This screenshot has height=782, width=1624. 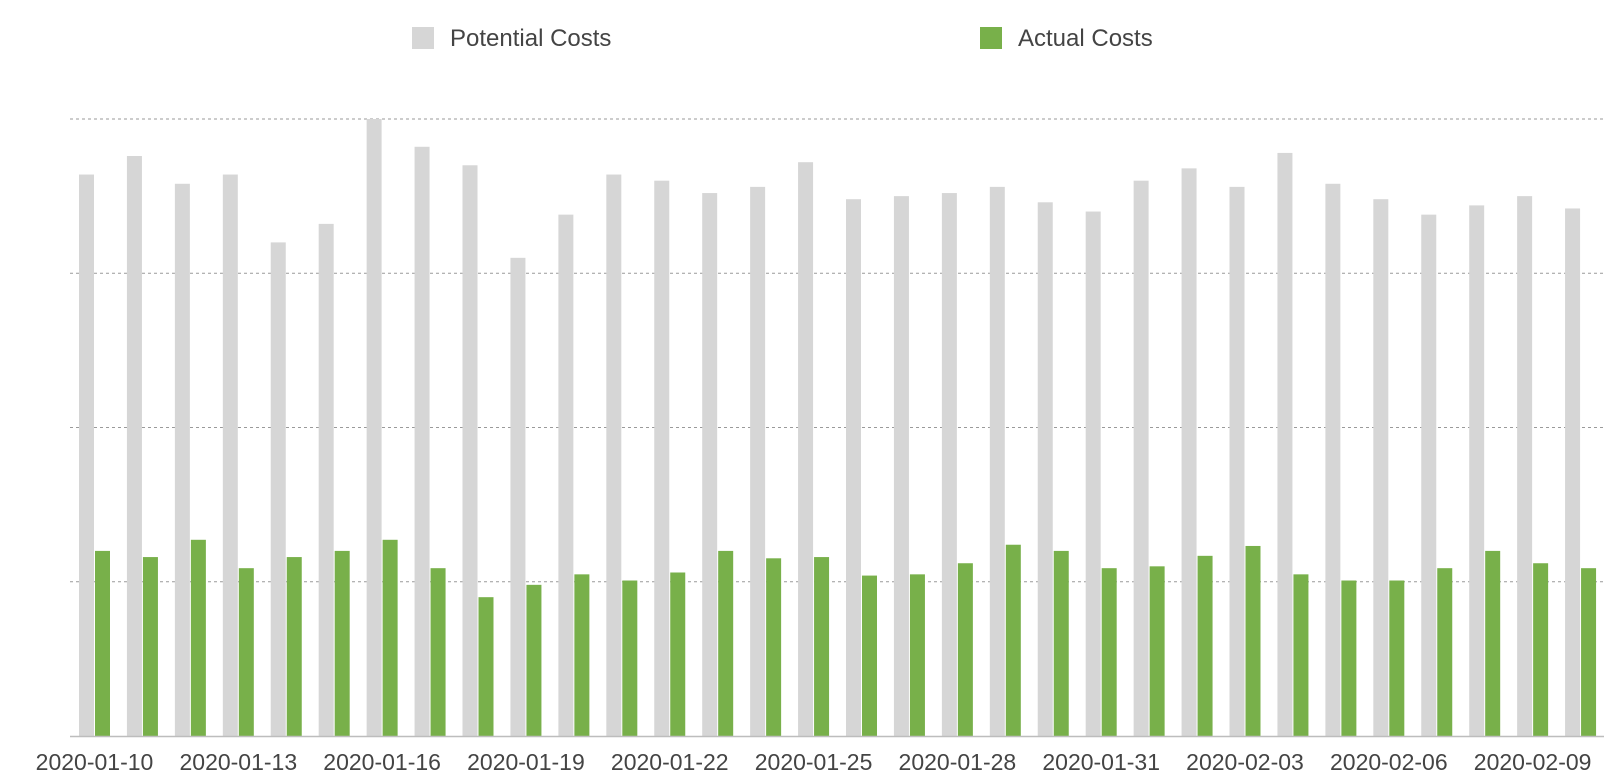 What do you see at coordinates (382, 762) in the screenshot?
I see `x-tick-label: 2020-01-16` at bounding box center [382, 762].